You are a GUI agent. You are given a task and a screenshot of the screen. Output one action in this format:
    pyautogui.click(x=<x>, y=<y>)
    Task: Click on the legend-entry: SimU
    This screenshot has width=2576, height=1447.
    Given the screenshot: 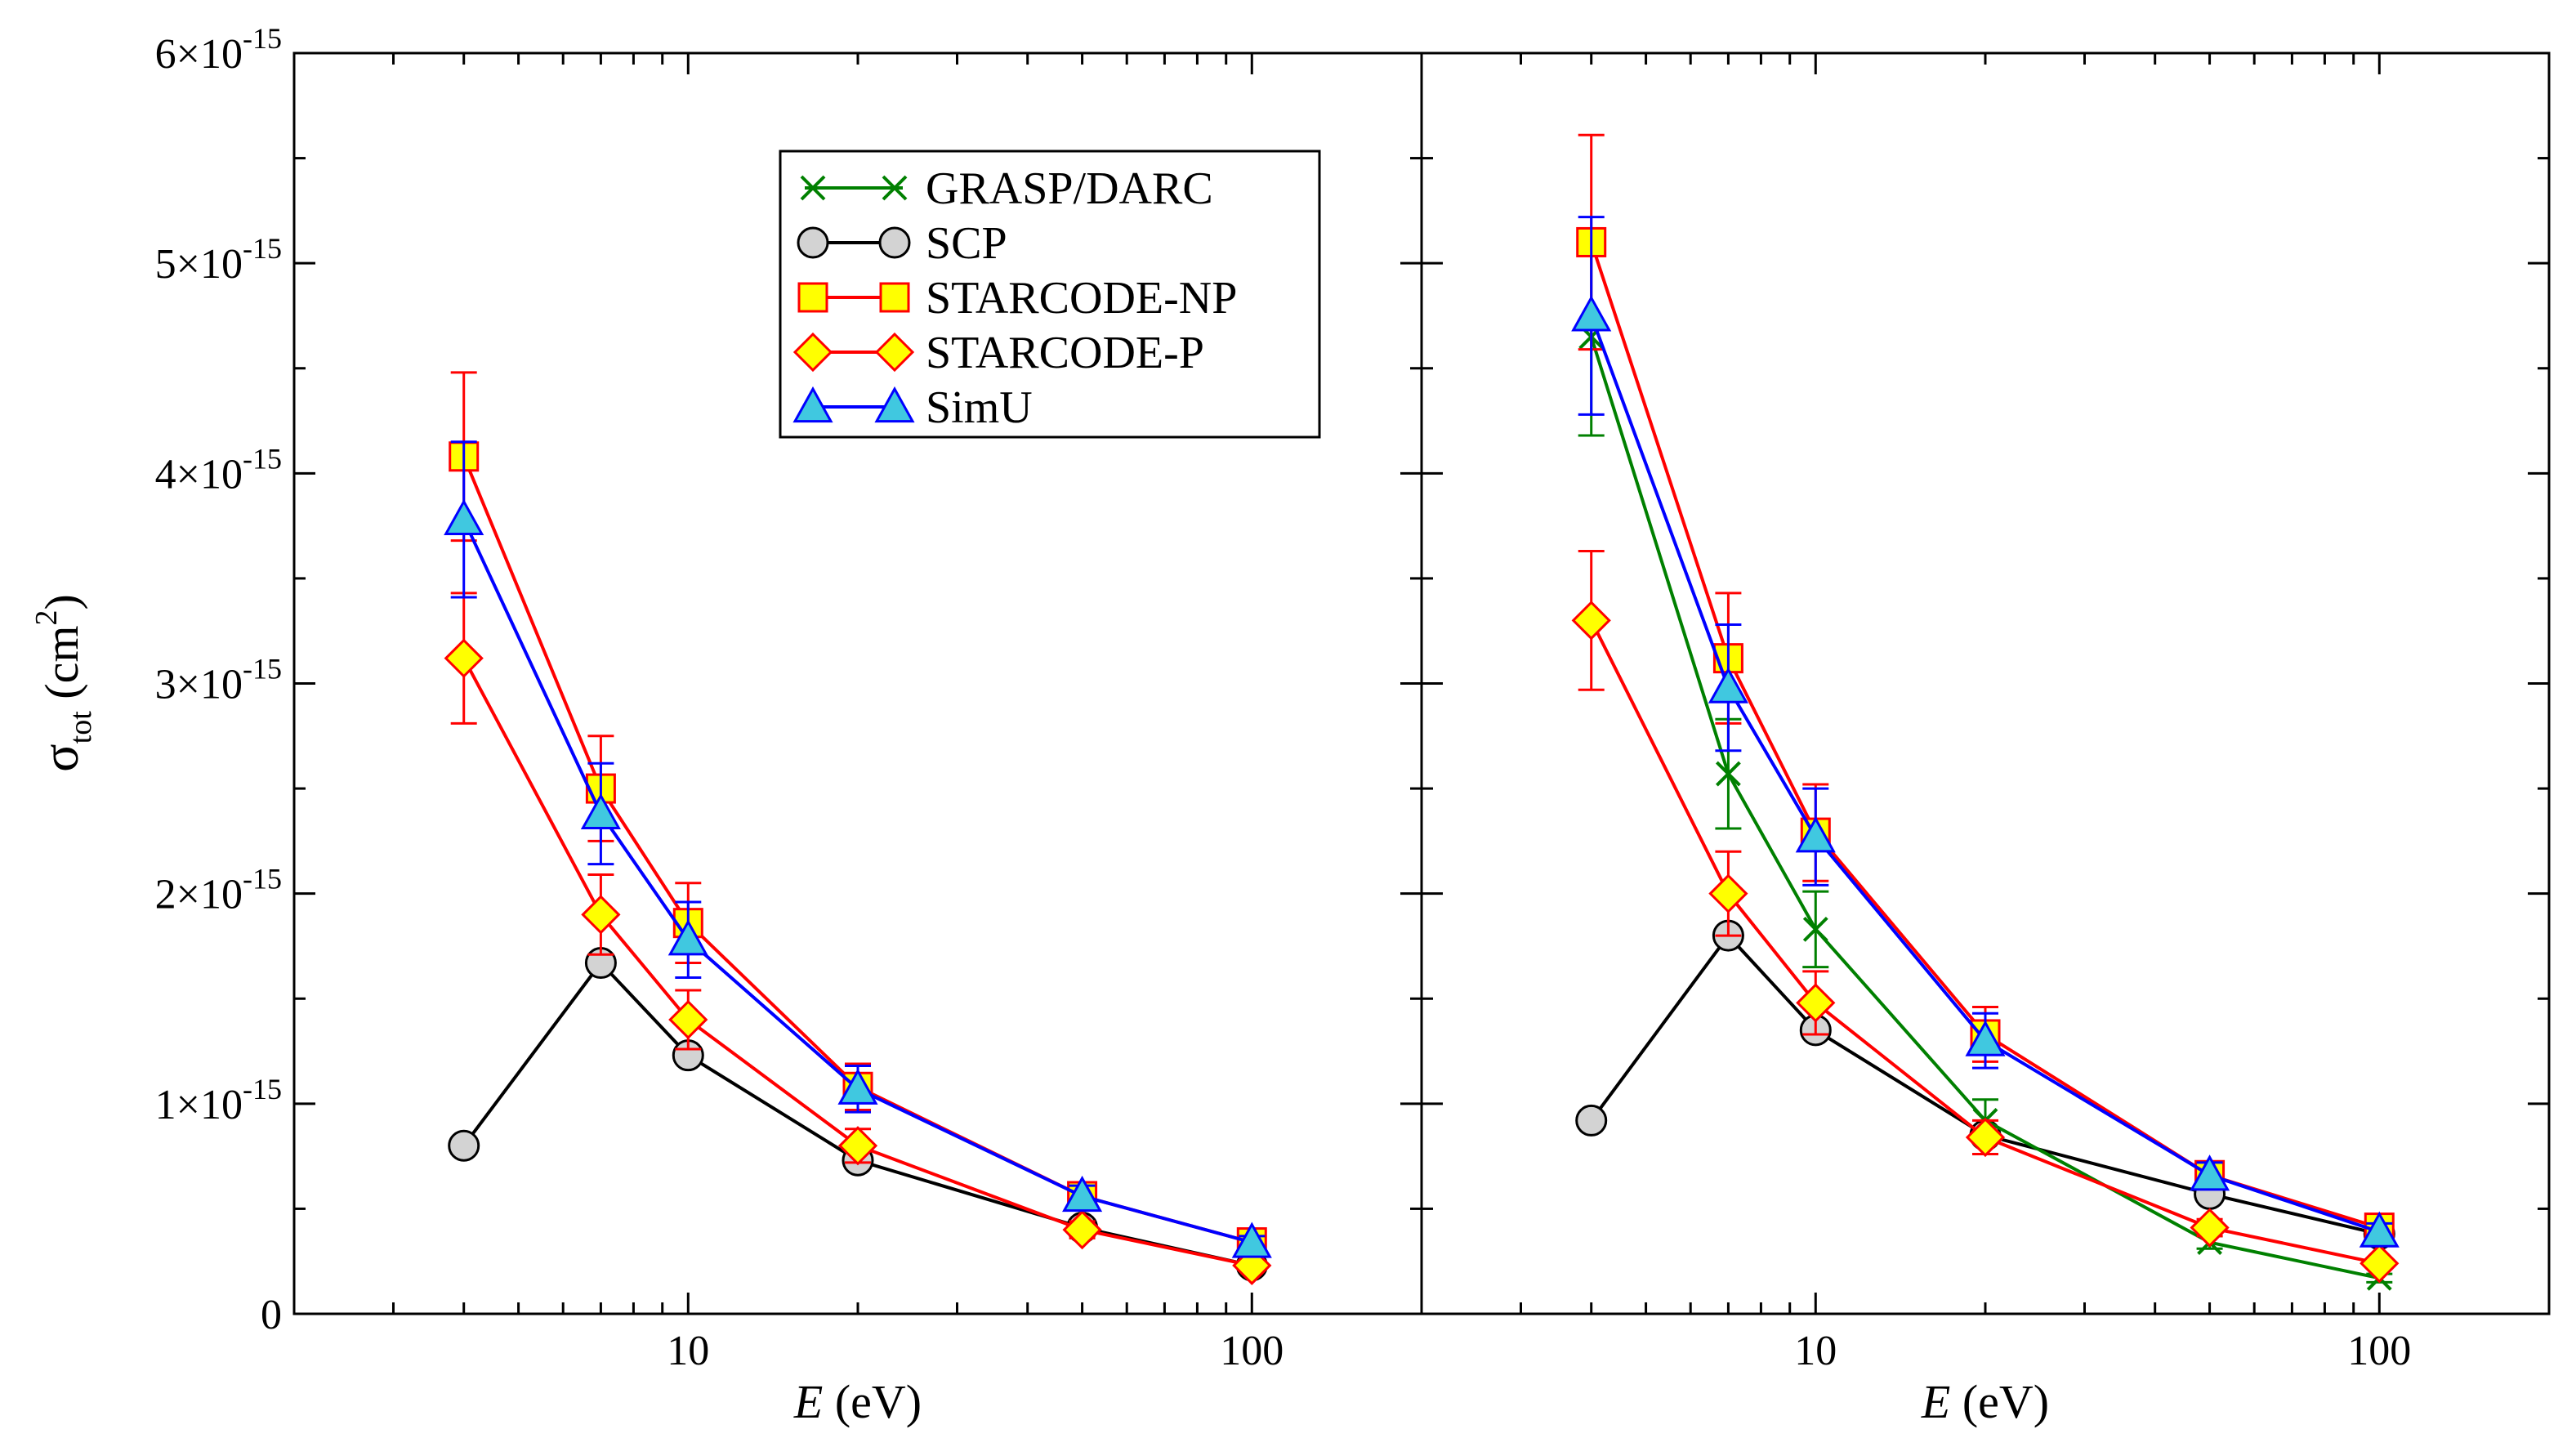 What is the action you would take?
    pyautogui.click(x=913, y=407)
    